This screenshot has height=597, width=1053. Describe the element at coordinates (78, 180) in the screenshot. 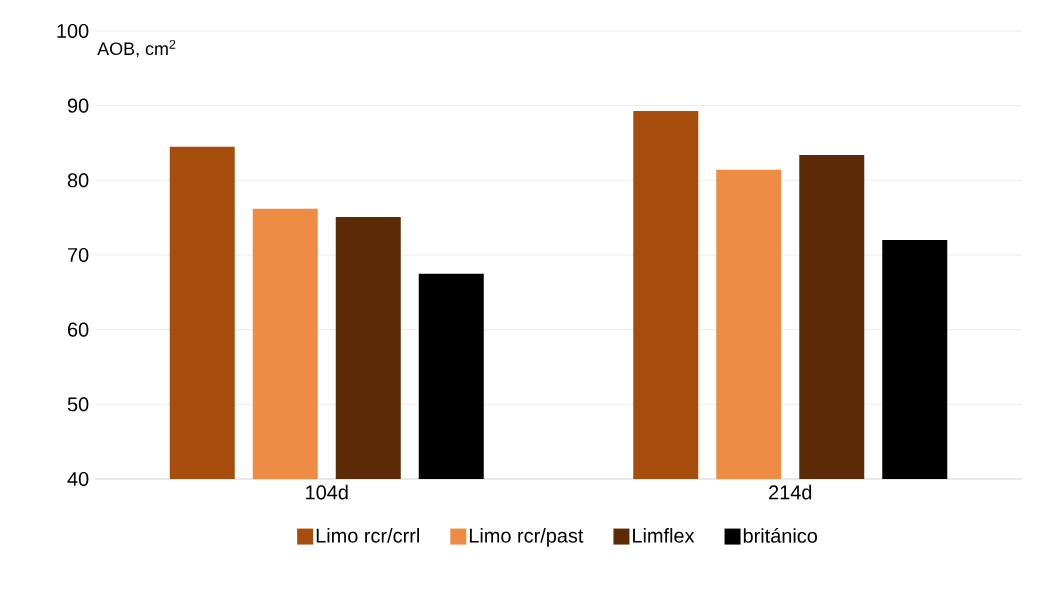

I see `y-tick-label: 80` at that location.